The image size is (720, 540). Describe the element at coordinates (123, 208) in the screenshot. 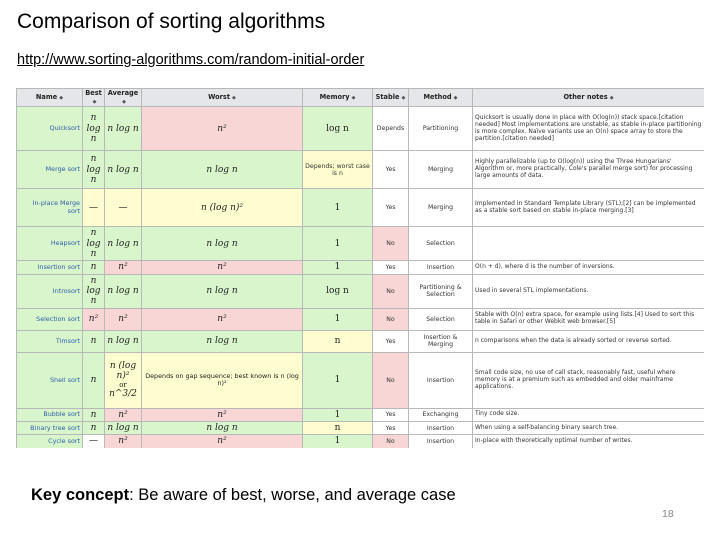

I see `cell-average: —` at that location.